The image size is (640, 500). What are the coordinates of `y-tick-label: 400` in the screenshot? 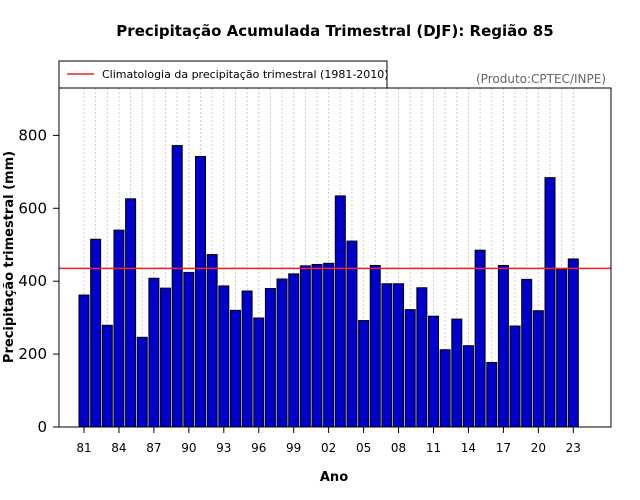 It's located at (32, 281).